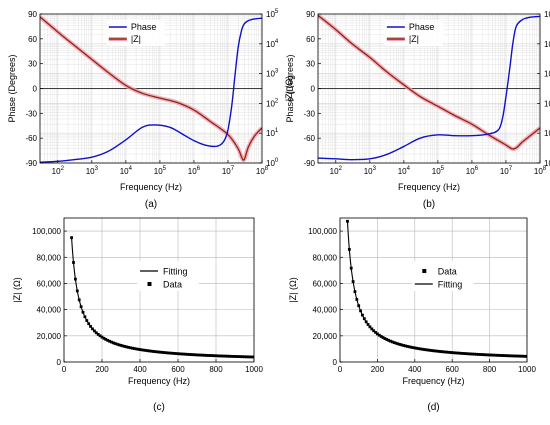  What do you see at coordinates (414, 39) in the screenshot?
I see `legend-label-impedance: |Z|` at bounding box center [414, 39].